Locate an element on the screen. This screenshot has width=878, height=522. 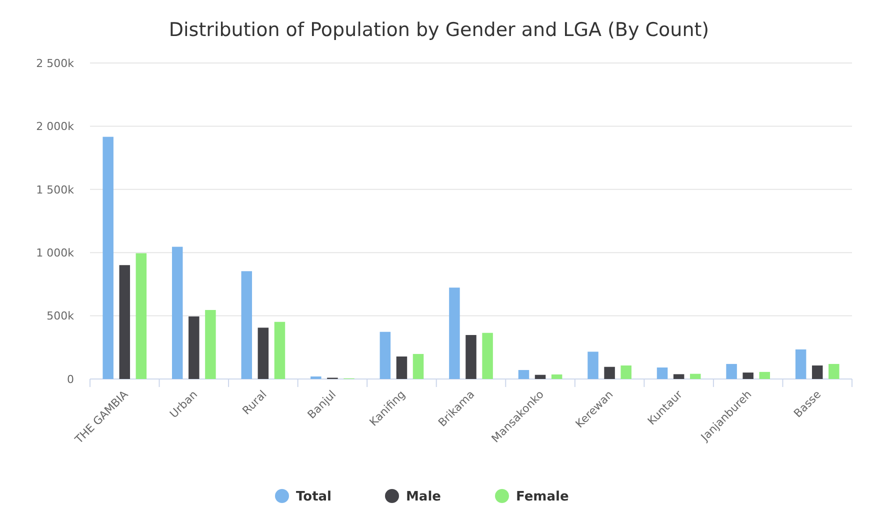
y-tick-label: 2 500k is located at coordinates (55, 63).